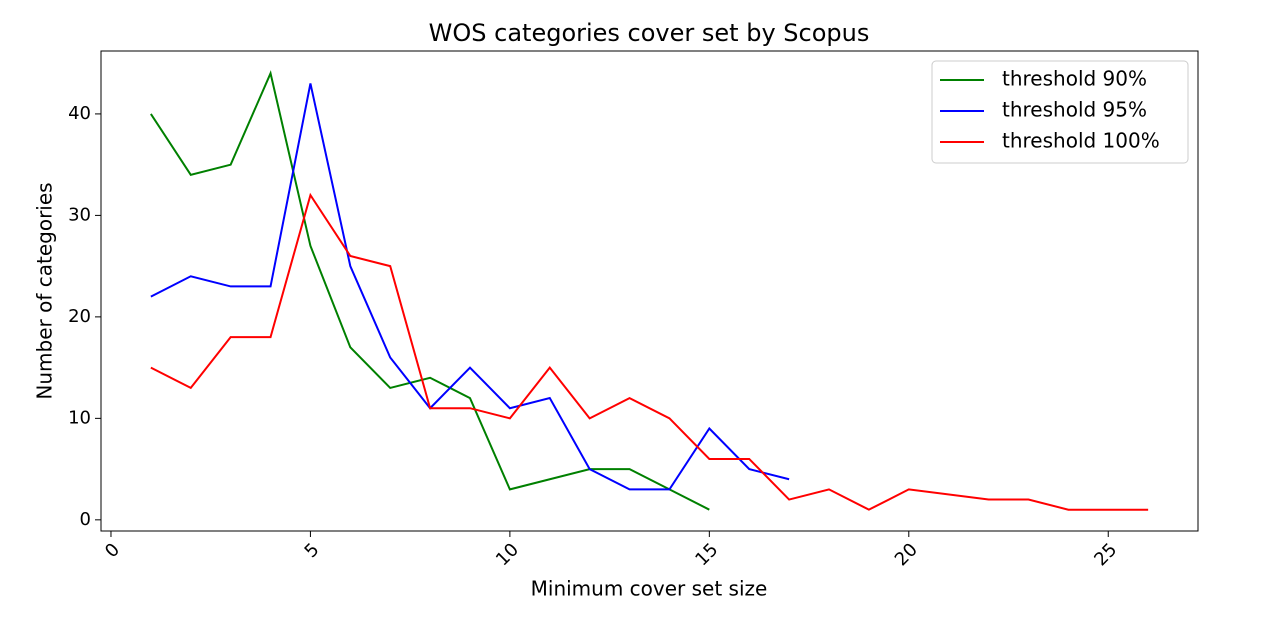  I want to click on y-tick-label: 10, so click(79, 417).